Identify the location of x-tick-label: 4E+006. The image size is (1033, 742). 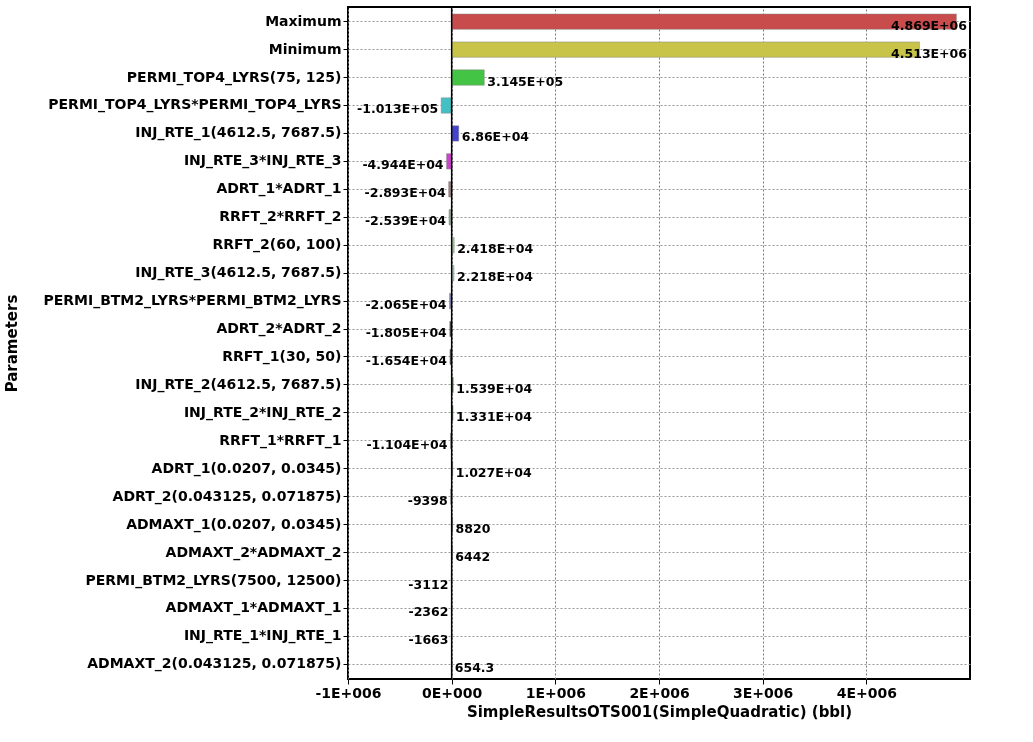
(866, 692).